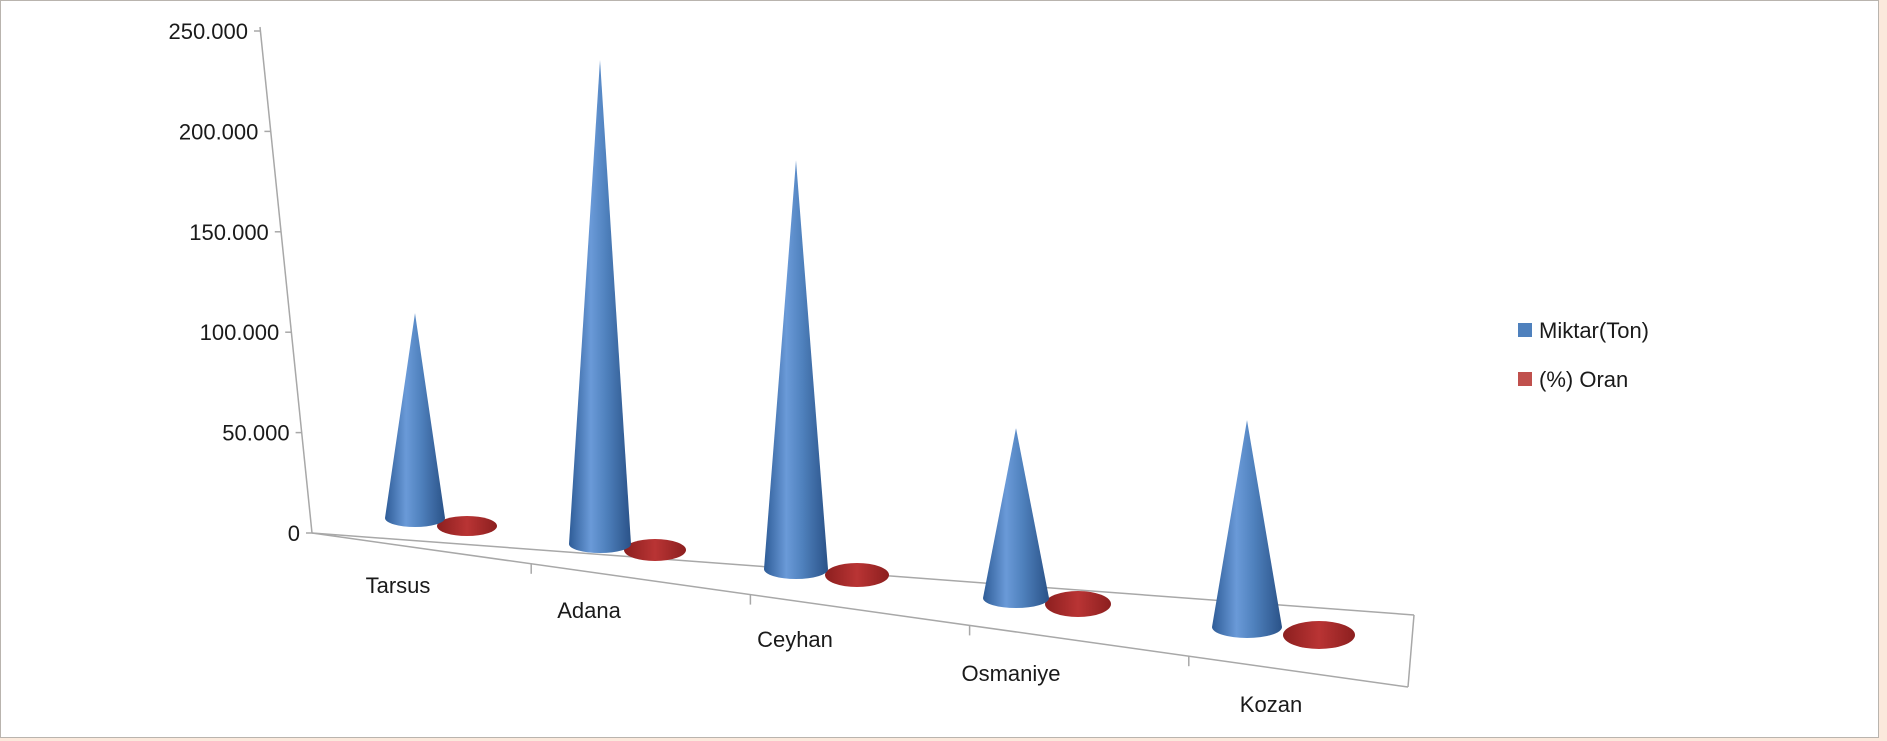 The height and width of the screenshot is (741, 1887). What do you see at coordinates (600, 306) in the screenshot?
I see `cone-miktar-adana` at bounding box center [600, 306].